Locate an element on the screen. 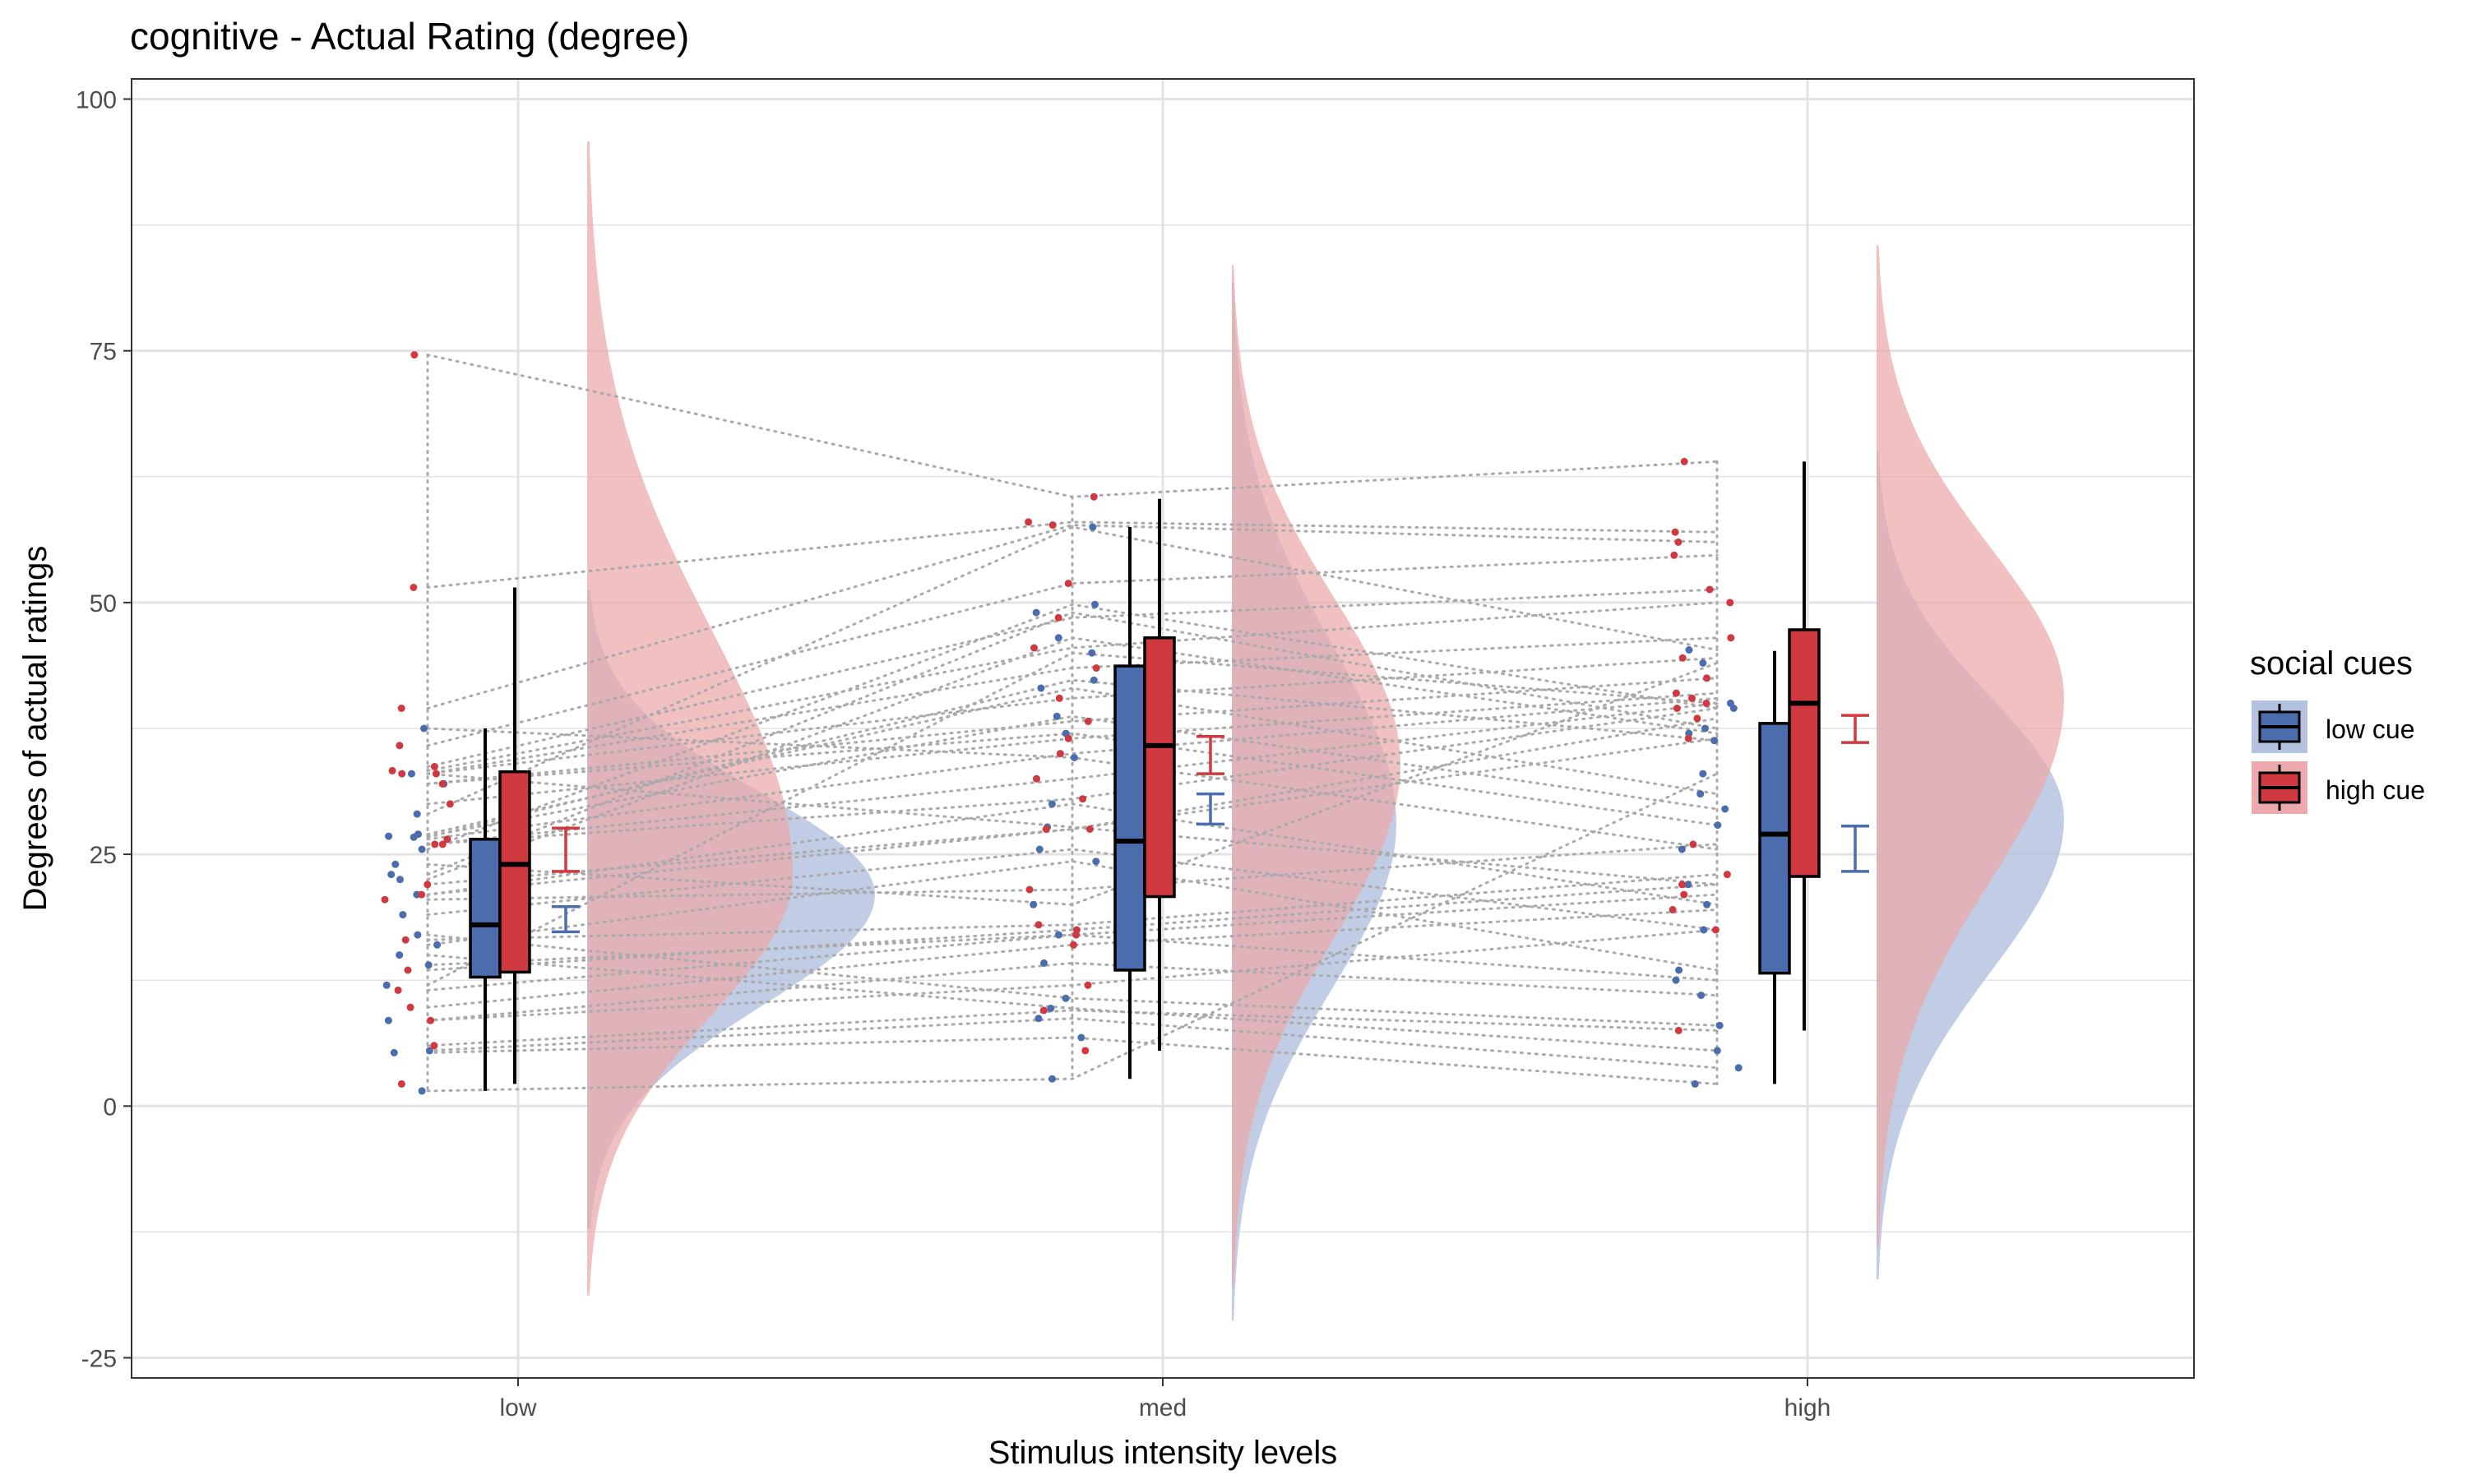  y-axis-label: Degrees of actual ratings is located at coordinates (35, 729).